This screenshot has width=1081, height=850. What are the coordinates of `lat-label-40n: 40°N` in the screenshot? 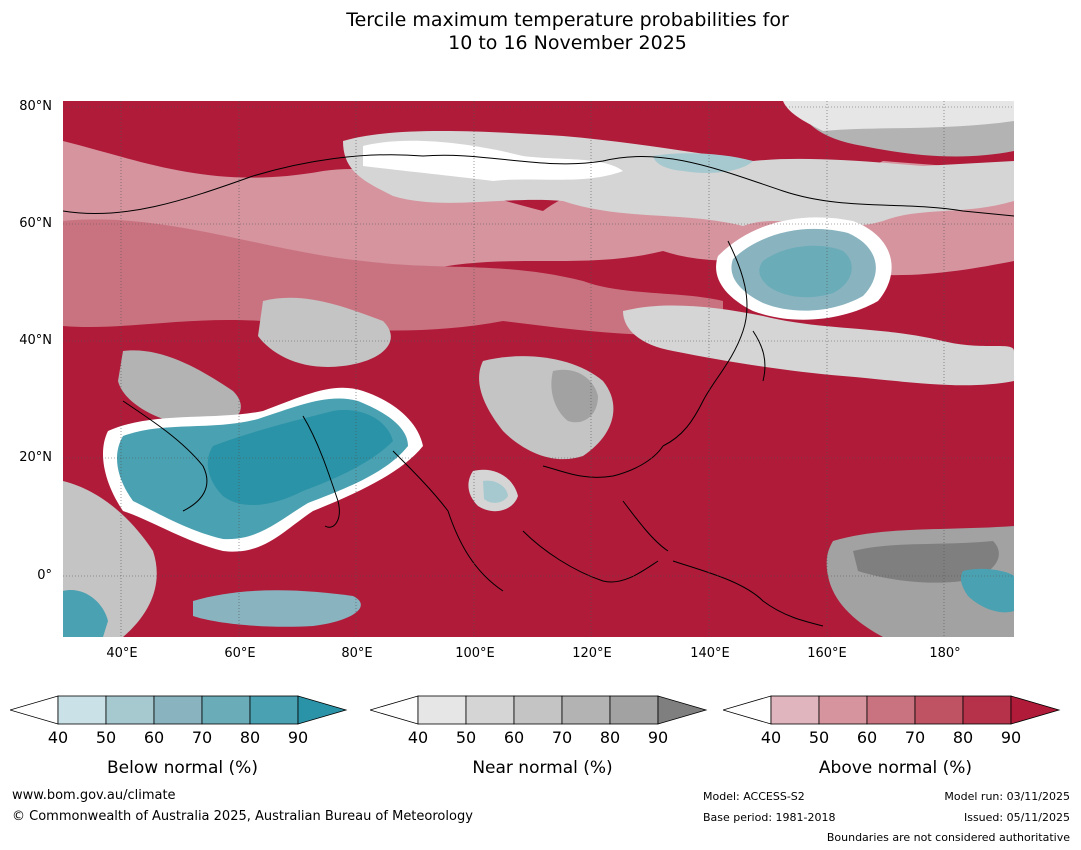 It's located at (35, 340).